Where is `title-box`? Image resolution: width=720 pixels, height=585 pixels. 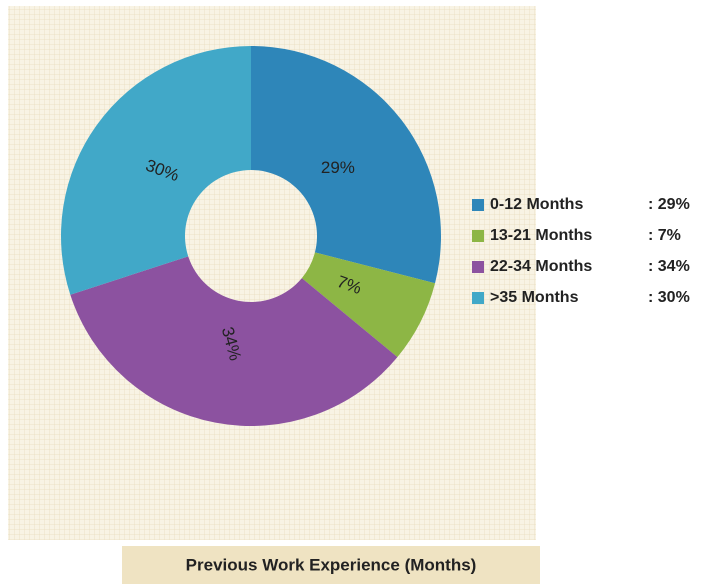 title-box is located at coordinates (331, 565).